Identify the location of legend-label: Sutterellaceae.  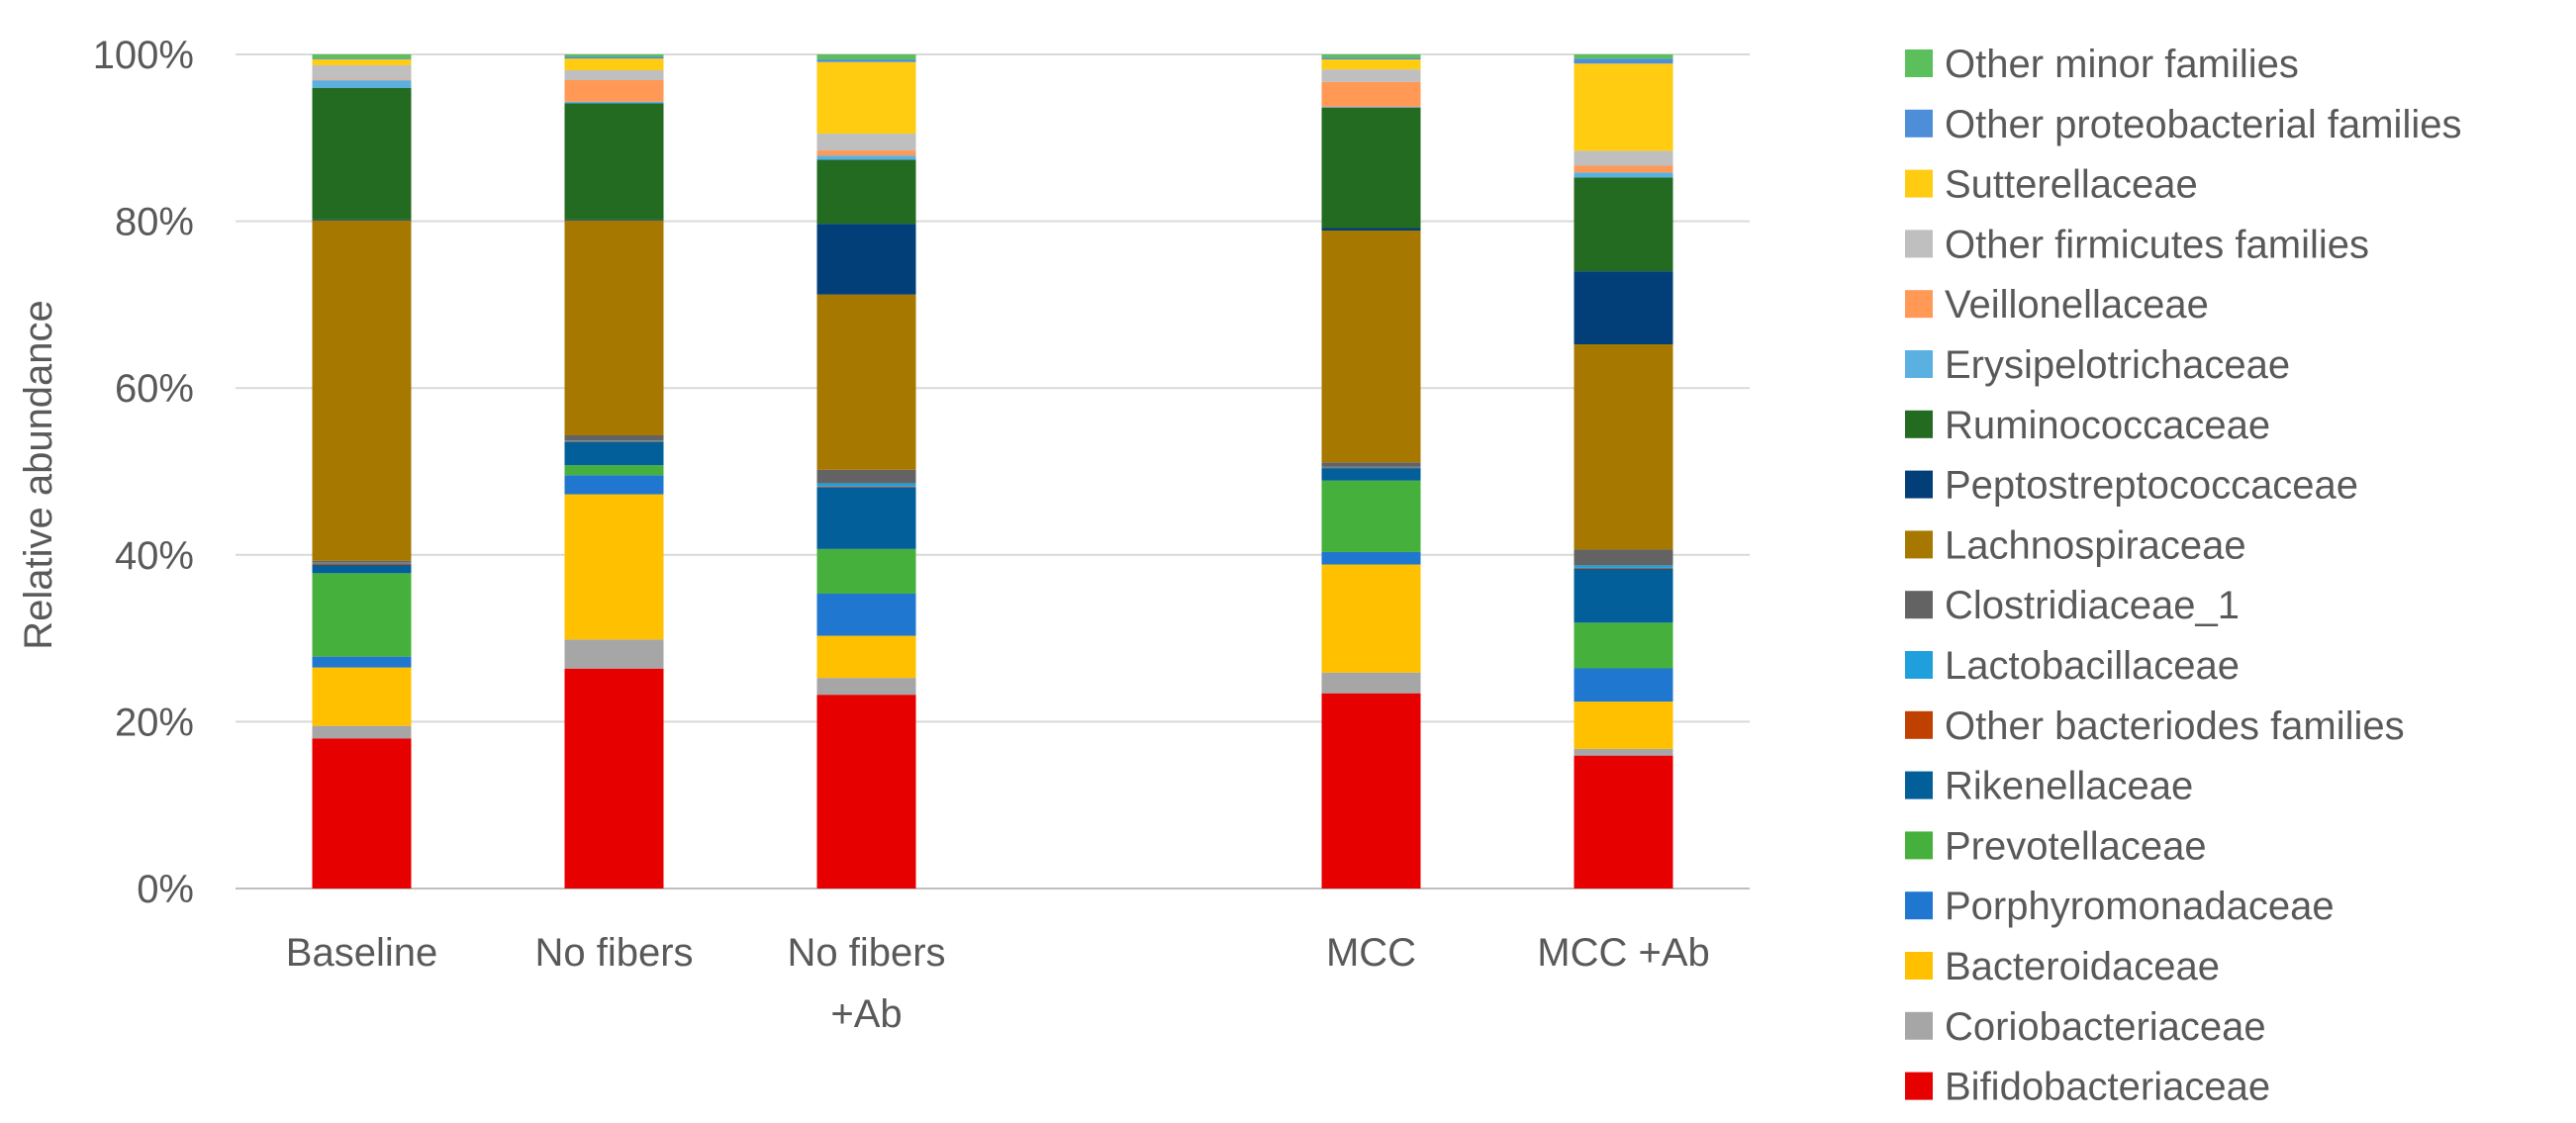
(2071, 185).